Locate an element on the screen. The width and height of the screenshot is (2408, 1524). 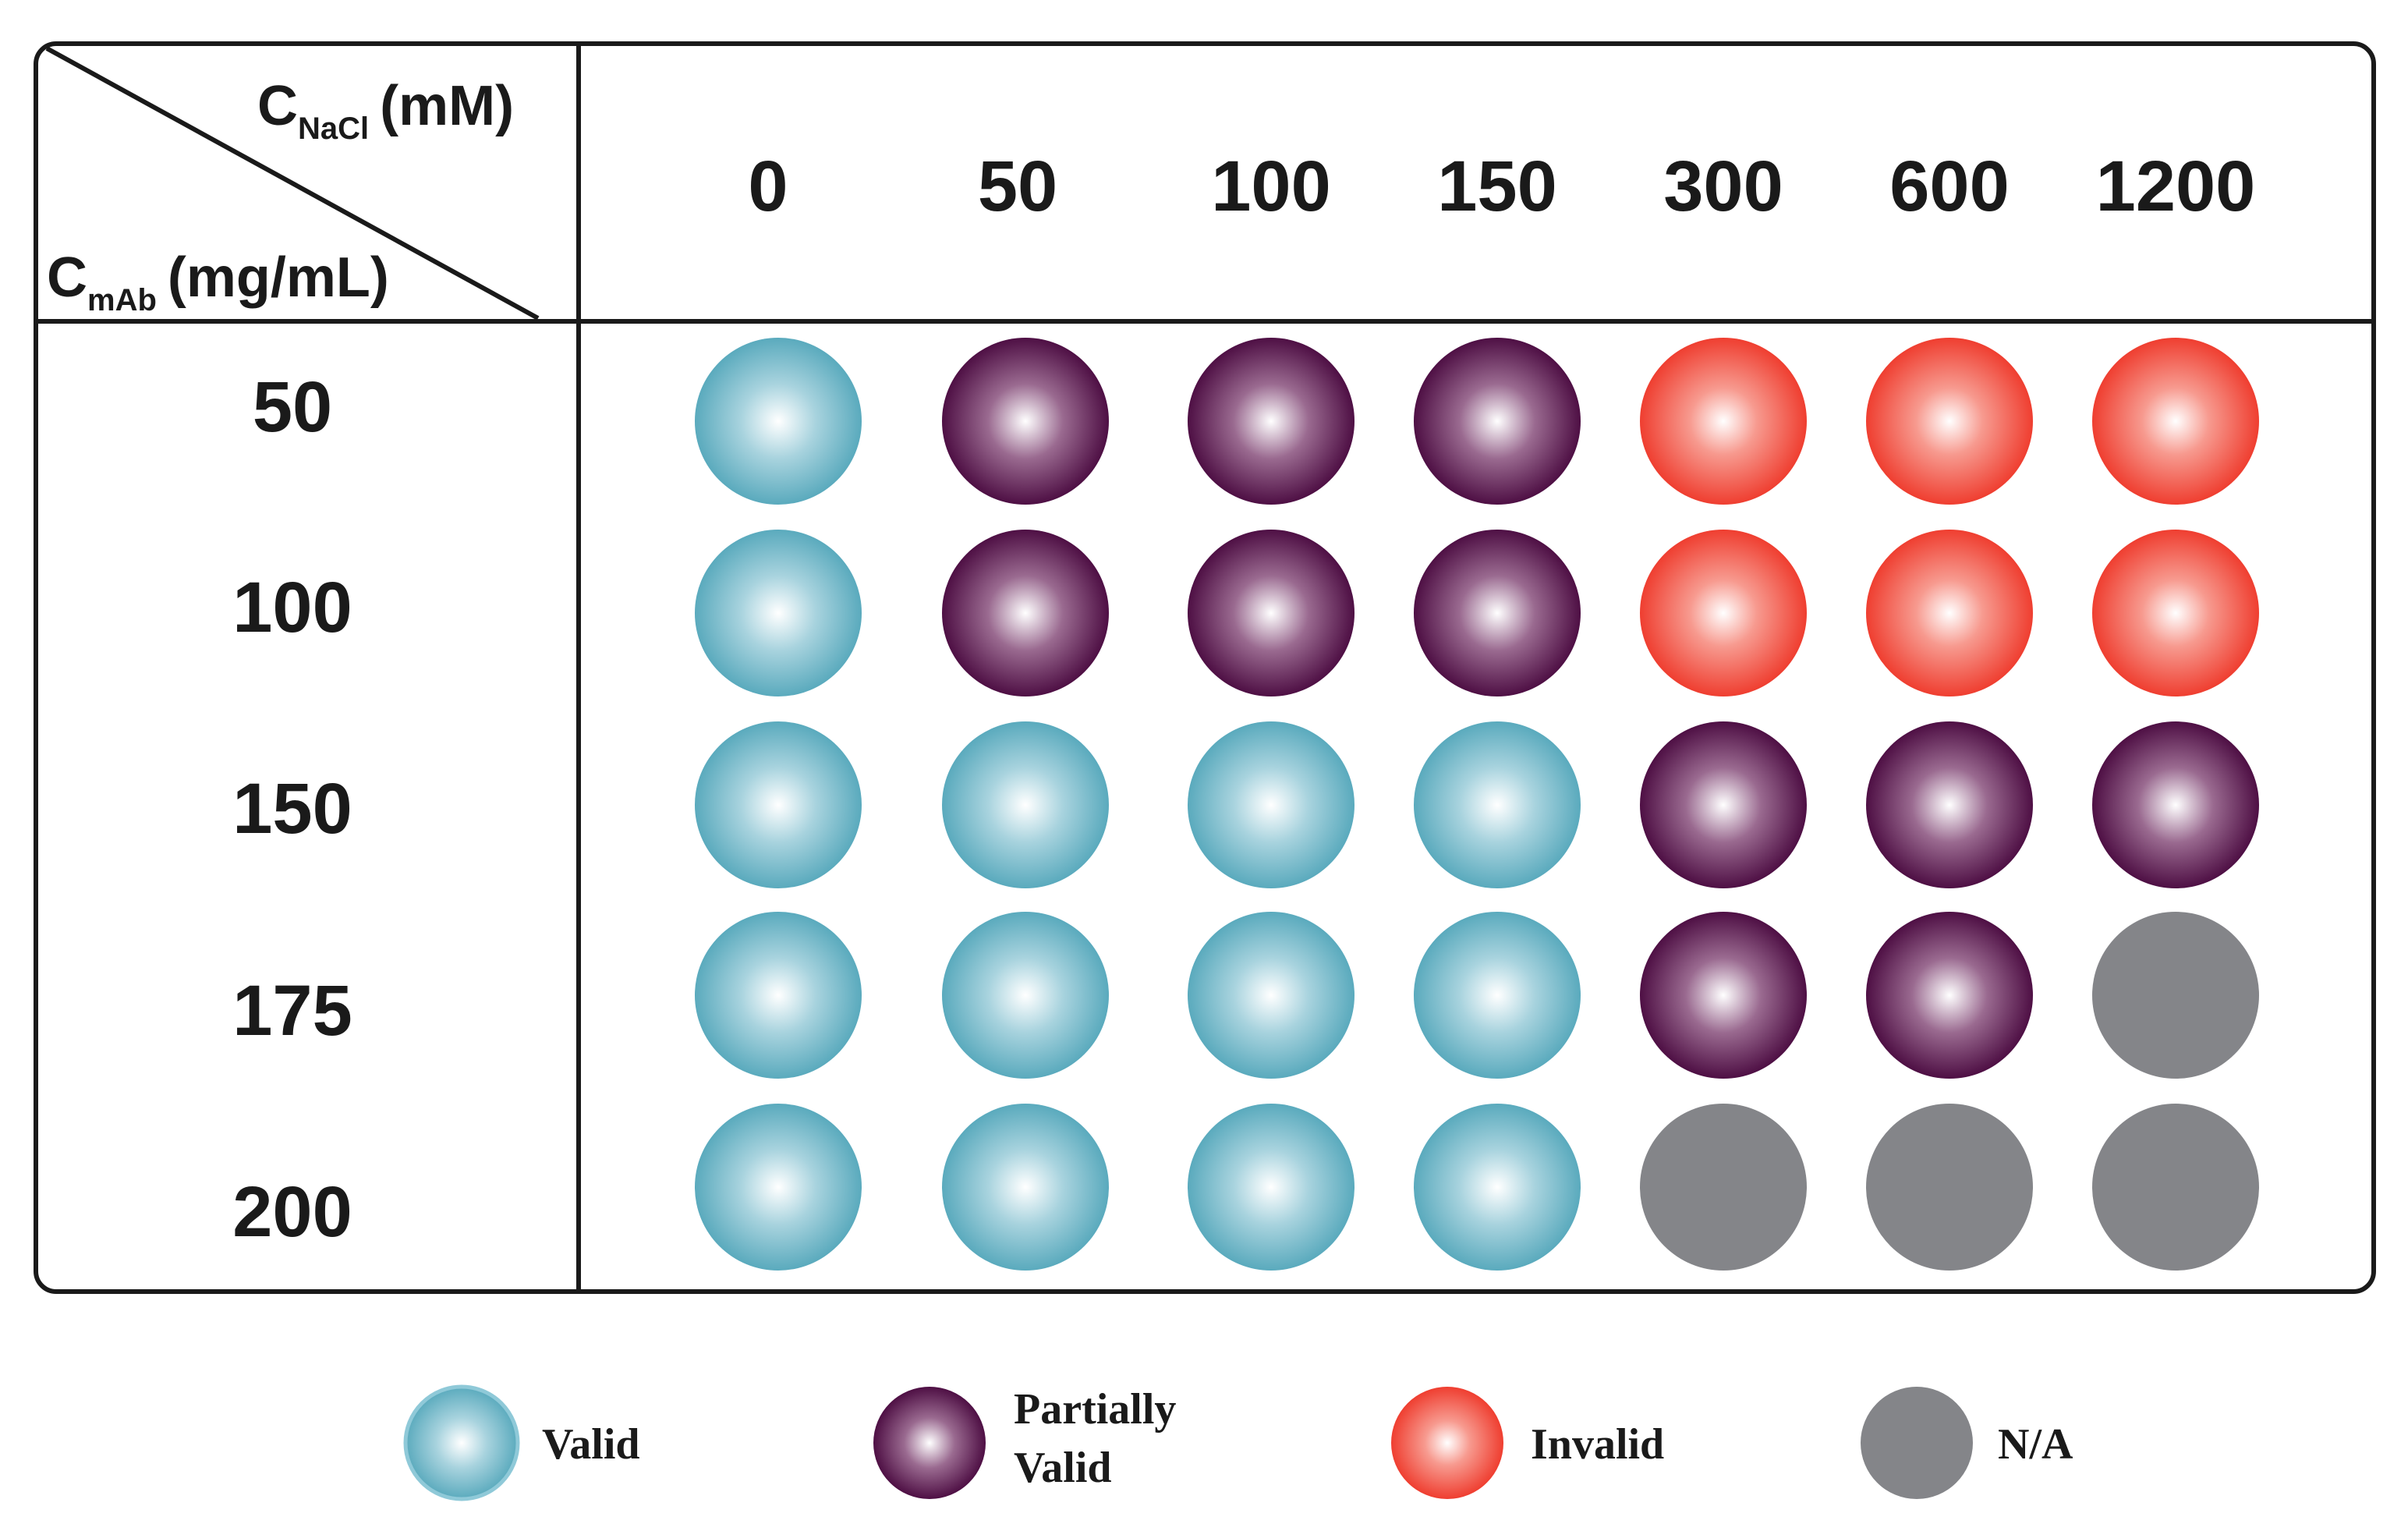
column-headers: 0 50 100 150 300 600 1200 is located at coordinates (1501, 186).